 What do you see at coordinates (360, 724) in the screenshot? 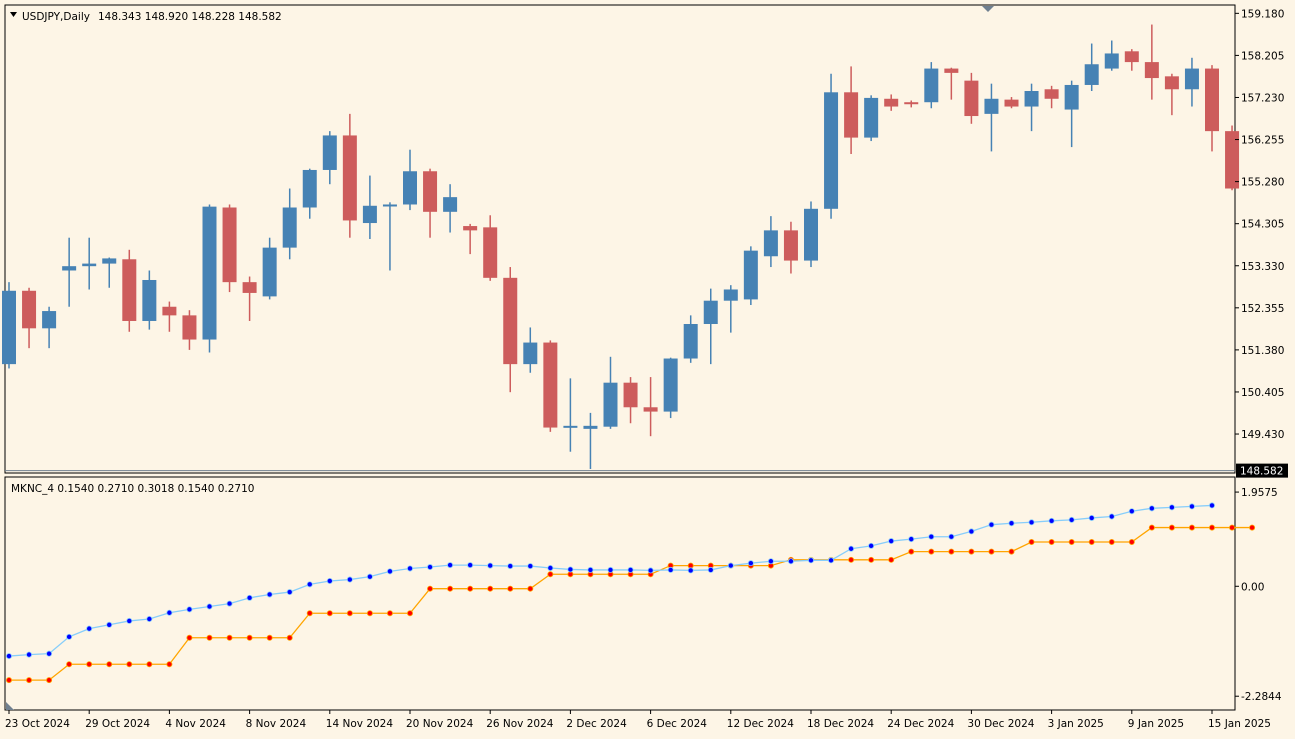
I see `time-tick-label: 14 Nov 2024` at bounding box center [360, 724].